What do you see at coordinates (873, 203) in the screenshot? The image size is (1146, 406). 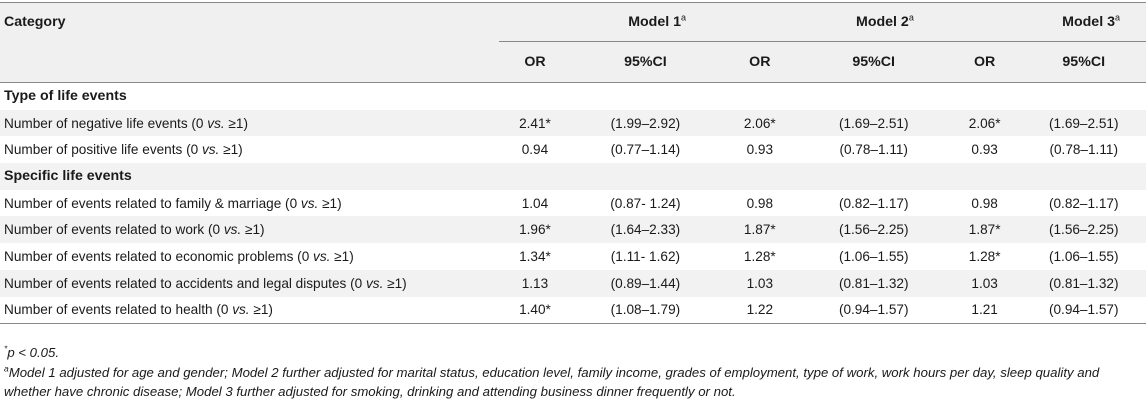 I see `m2-ci: (0.82–1.17)` at bounding box center [873, 203].